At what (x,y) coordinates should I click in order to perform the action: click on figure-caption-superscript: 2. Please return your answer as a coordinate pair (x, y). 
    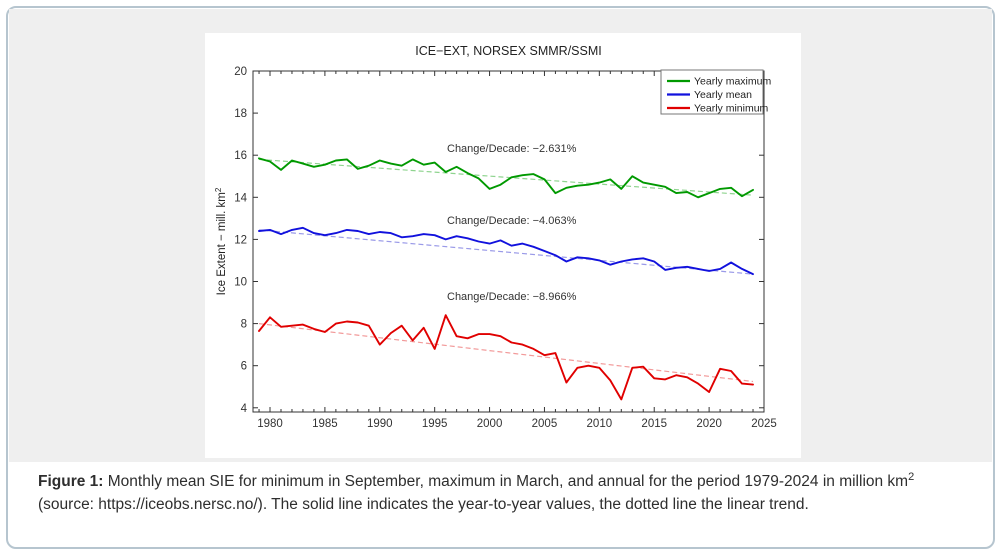
    Looking at the image, I should click on (911, 477).